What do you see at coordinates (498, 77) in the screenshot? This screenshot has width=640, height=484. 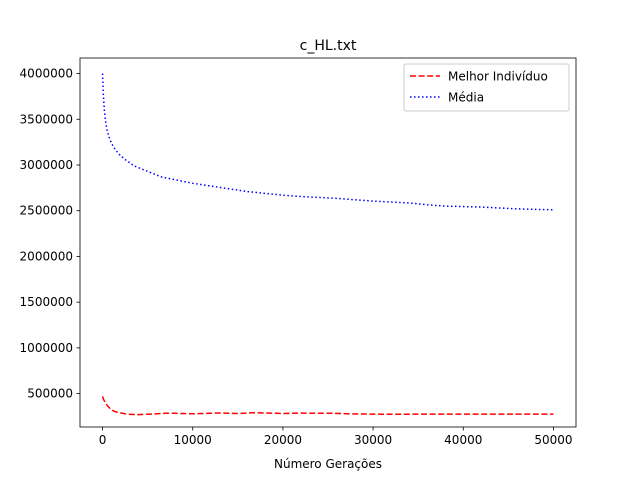 I see `legend-label-melhor-individuo: Melhor Indivíduo` at bounding box center [498, 77].